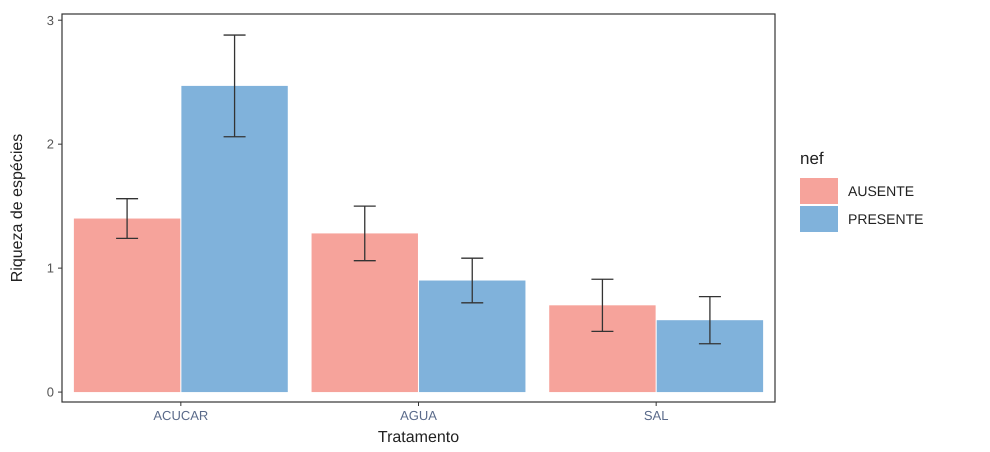 The width and height of the screenshot is (990, 452). Describe the element at coordinates (180, 415) in the screenshot. I see `x-tick-label: ACUCAR` at that location.